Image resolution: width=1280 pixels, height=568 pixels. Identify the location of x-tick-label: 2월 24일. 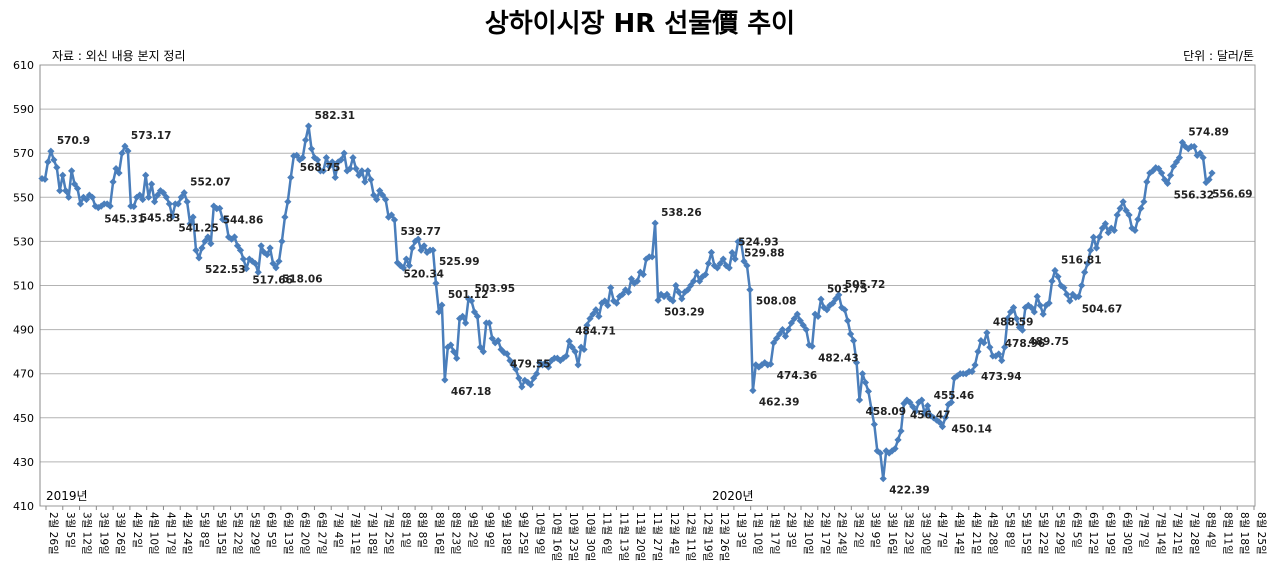
(842, 533).